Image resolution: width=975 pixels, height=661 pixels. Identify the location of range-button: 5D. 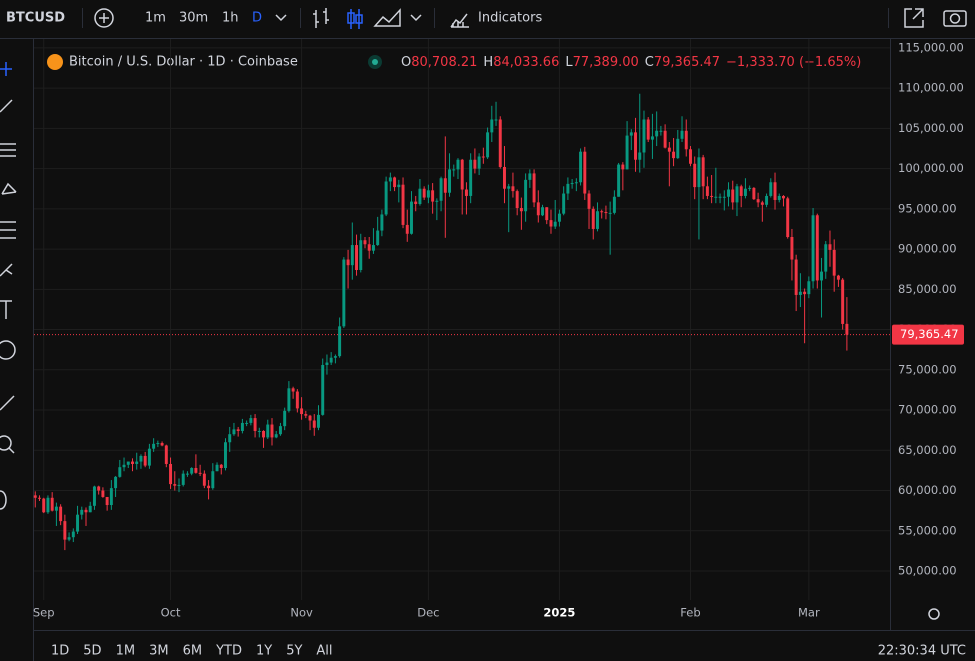
(92, 651).